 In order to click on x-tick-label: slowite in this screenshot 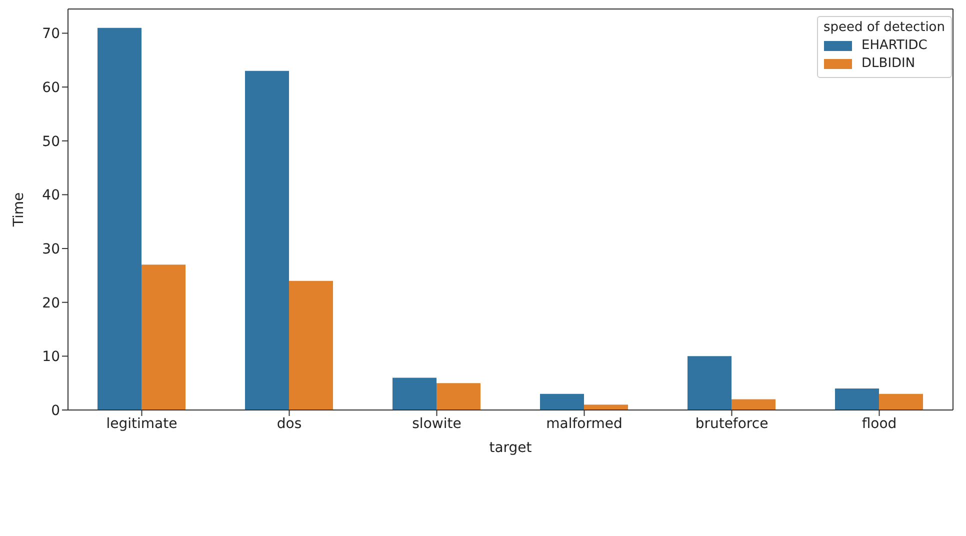, I will do `click(437, 424)`.